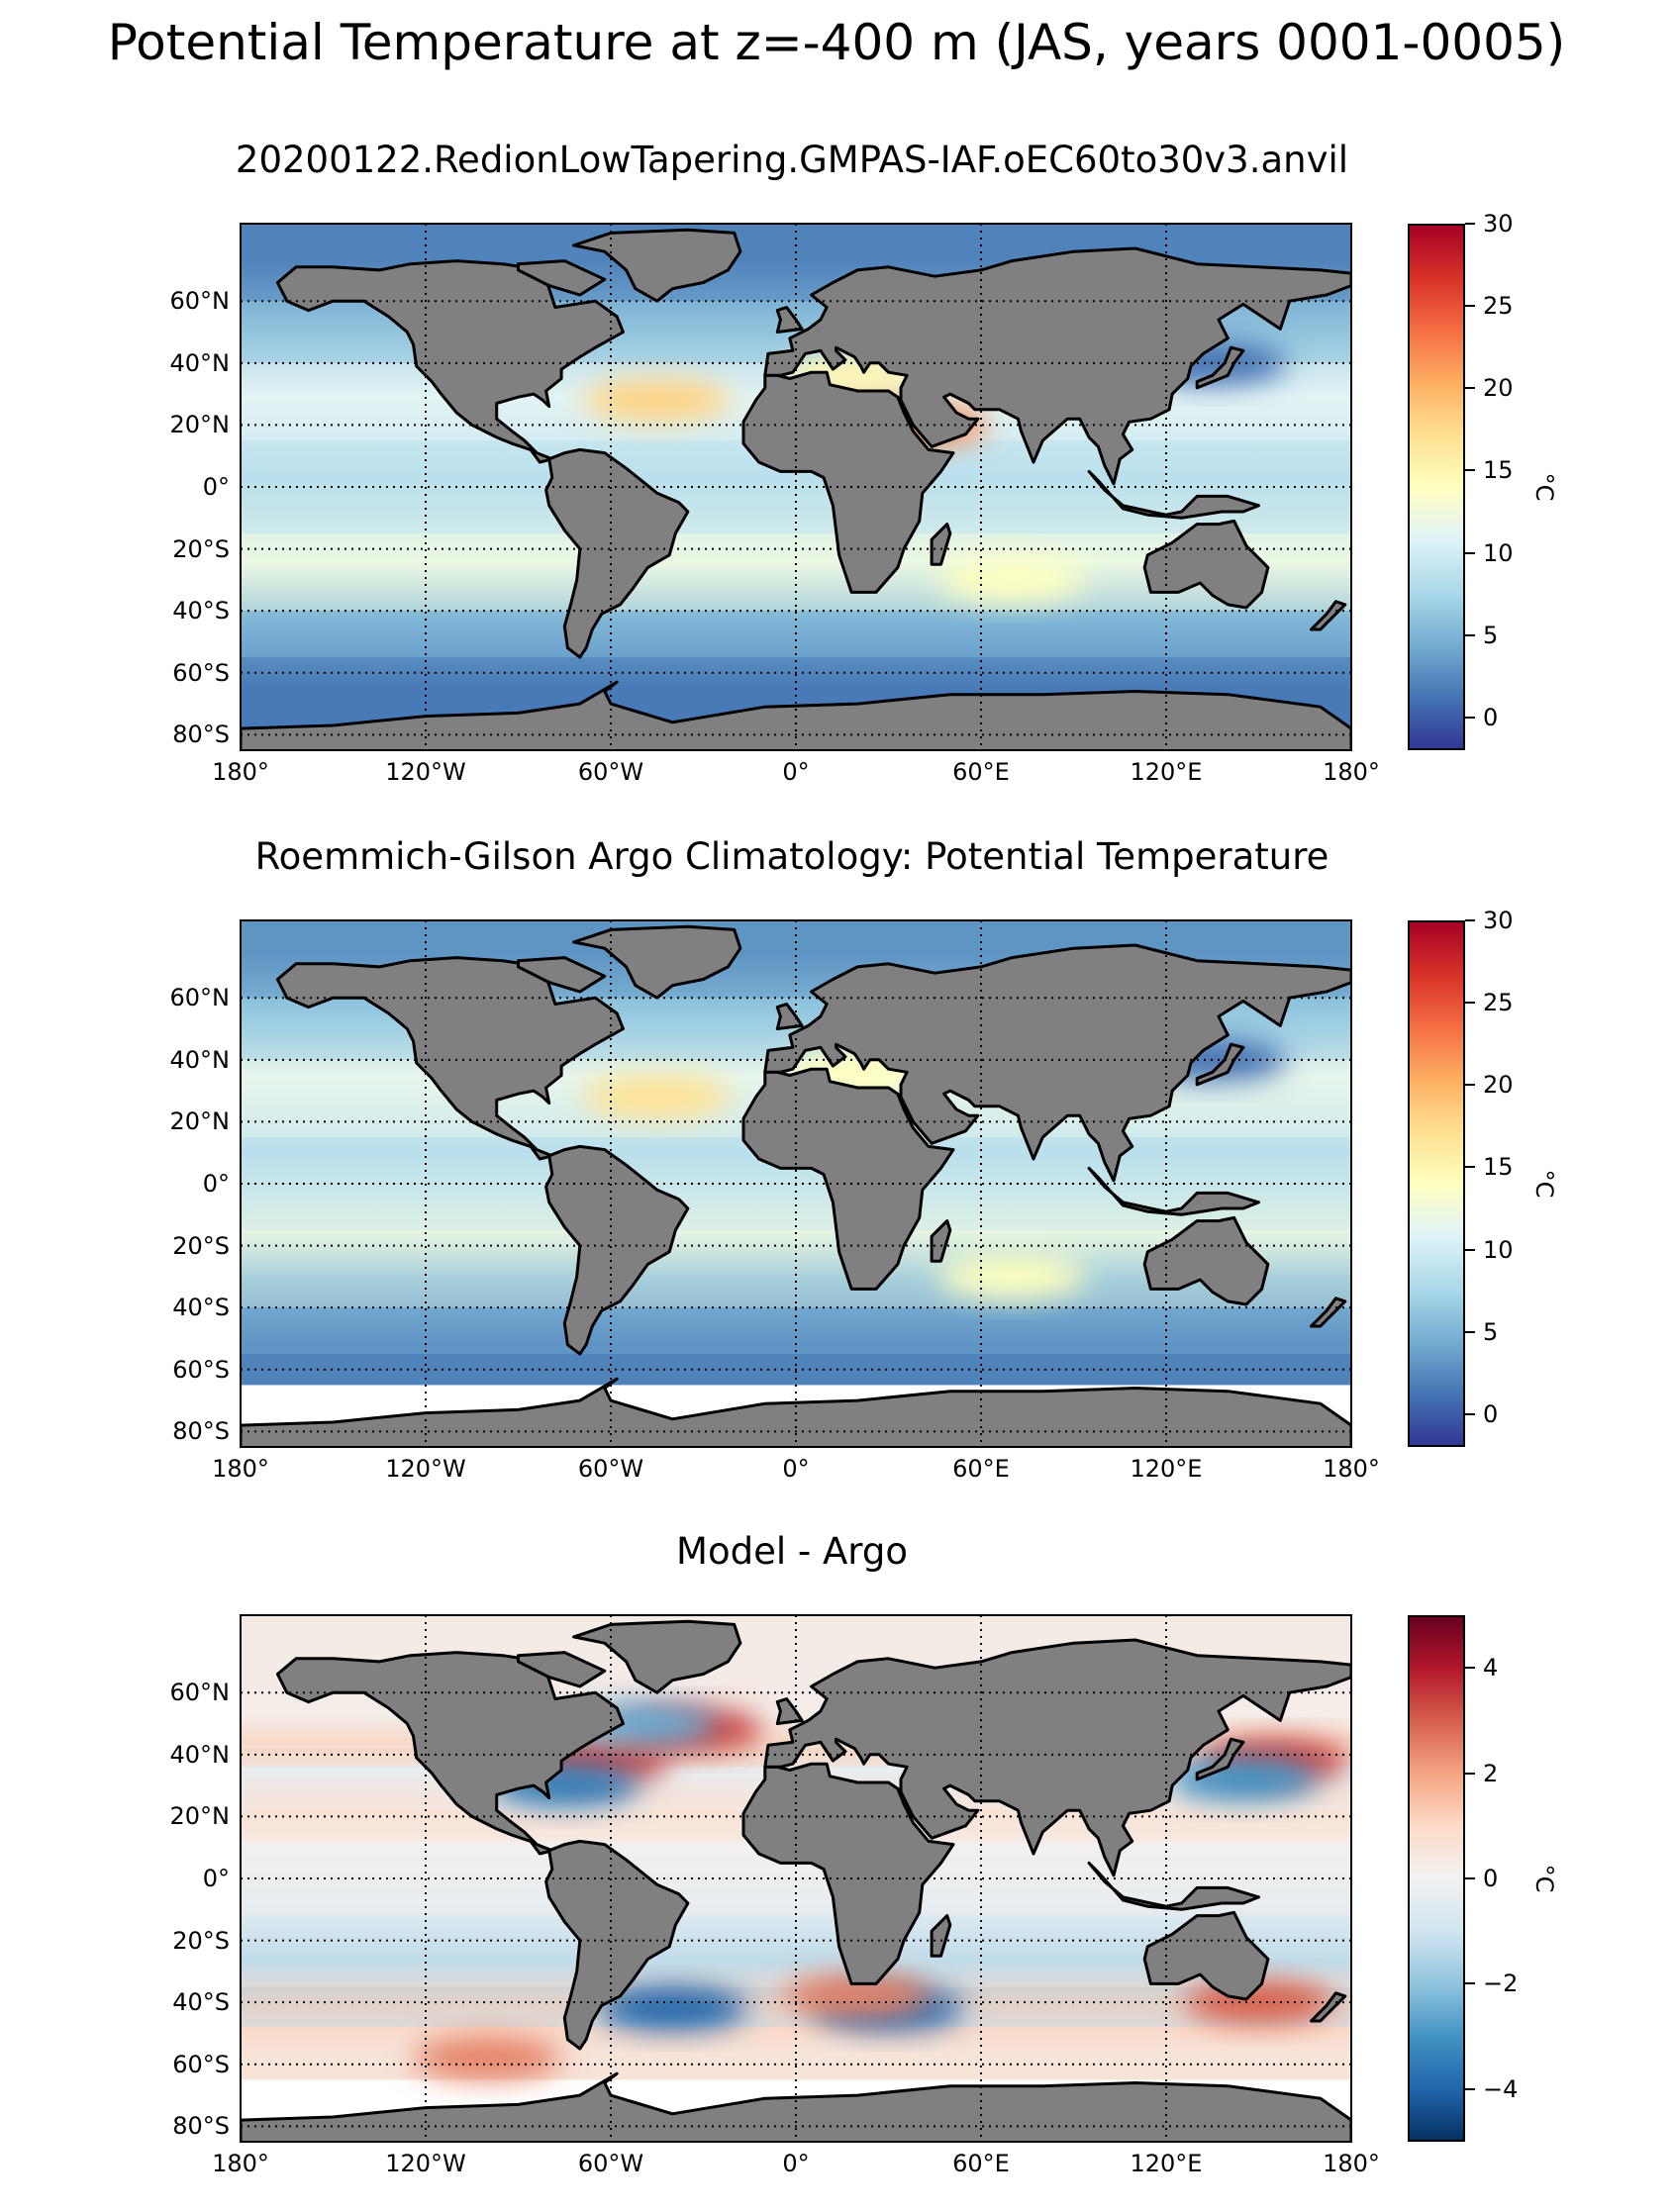 Image resolution: width=1673 pixels, height=2212 pixels. What do you see at coordinates (1206, 1260) in the screenshot?
I see `australia-landmass` at bounding box center [1206, 1260].